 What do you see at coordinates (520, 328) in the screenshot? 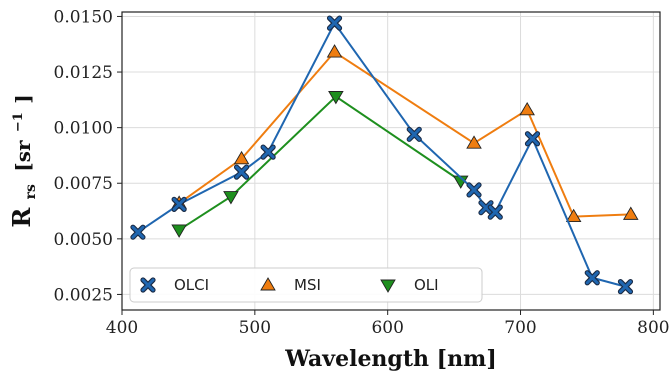
I see `x-tick-label: 700` at bounding box center [520, 328].